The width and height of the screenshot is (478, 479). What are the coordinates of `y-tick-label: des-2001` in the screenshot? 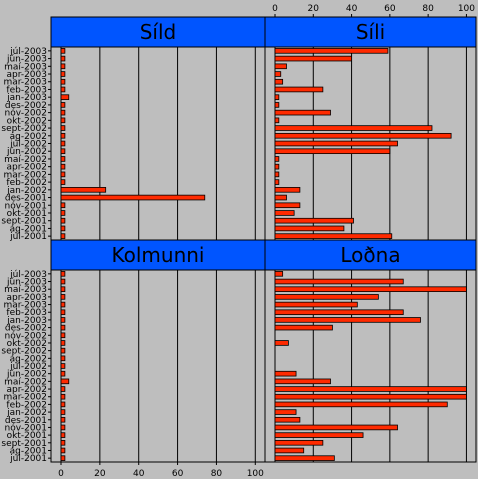 It's located at (26, 421).